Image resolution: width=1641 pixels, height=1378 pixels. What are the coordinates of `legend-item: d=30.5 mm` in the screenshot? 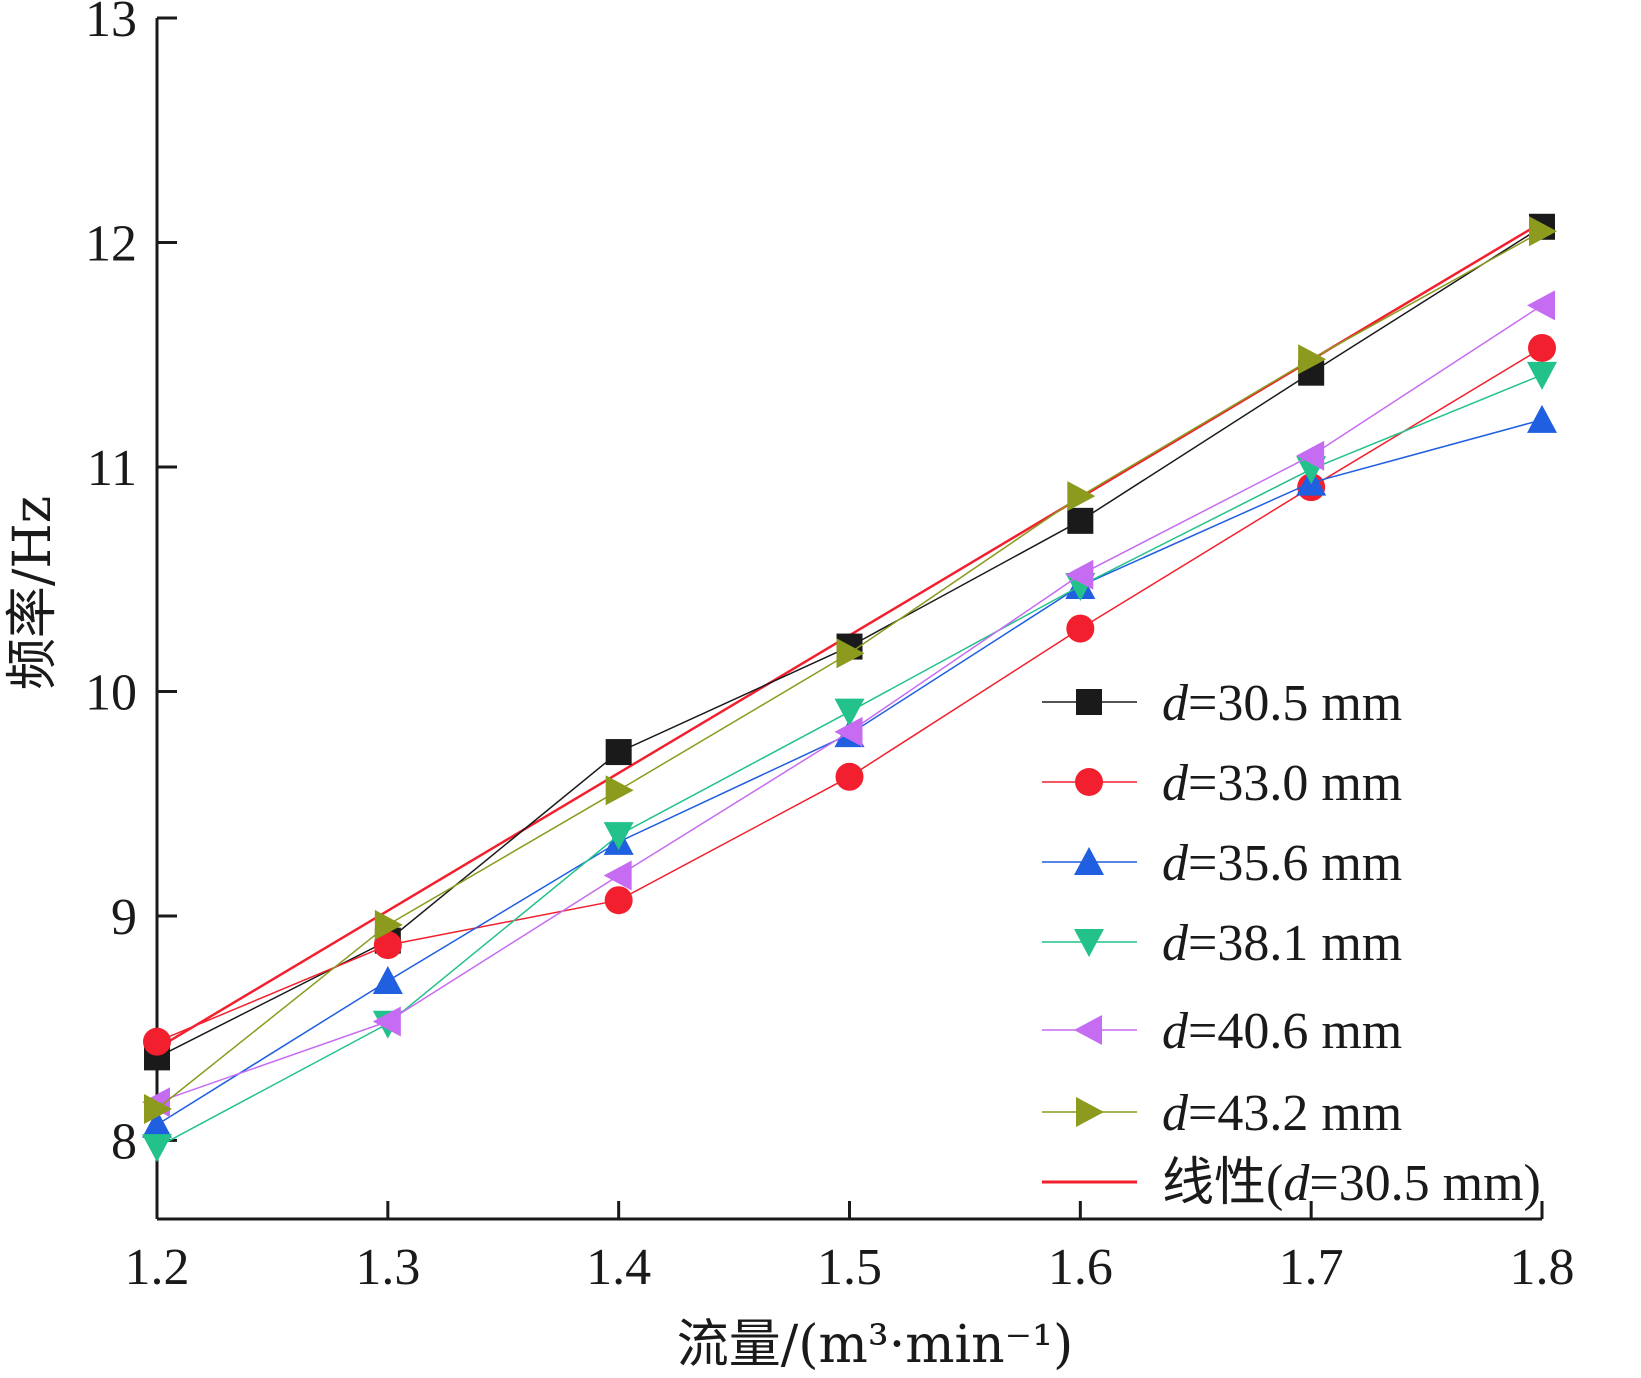 It's located at (1222, 703).